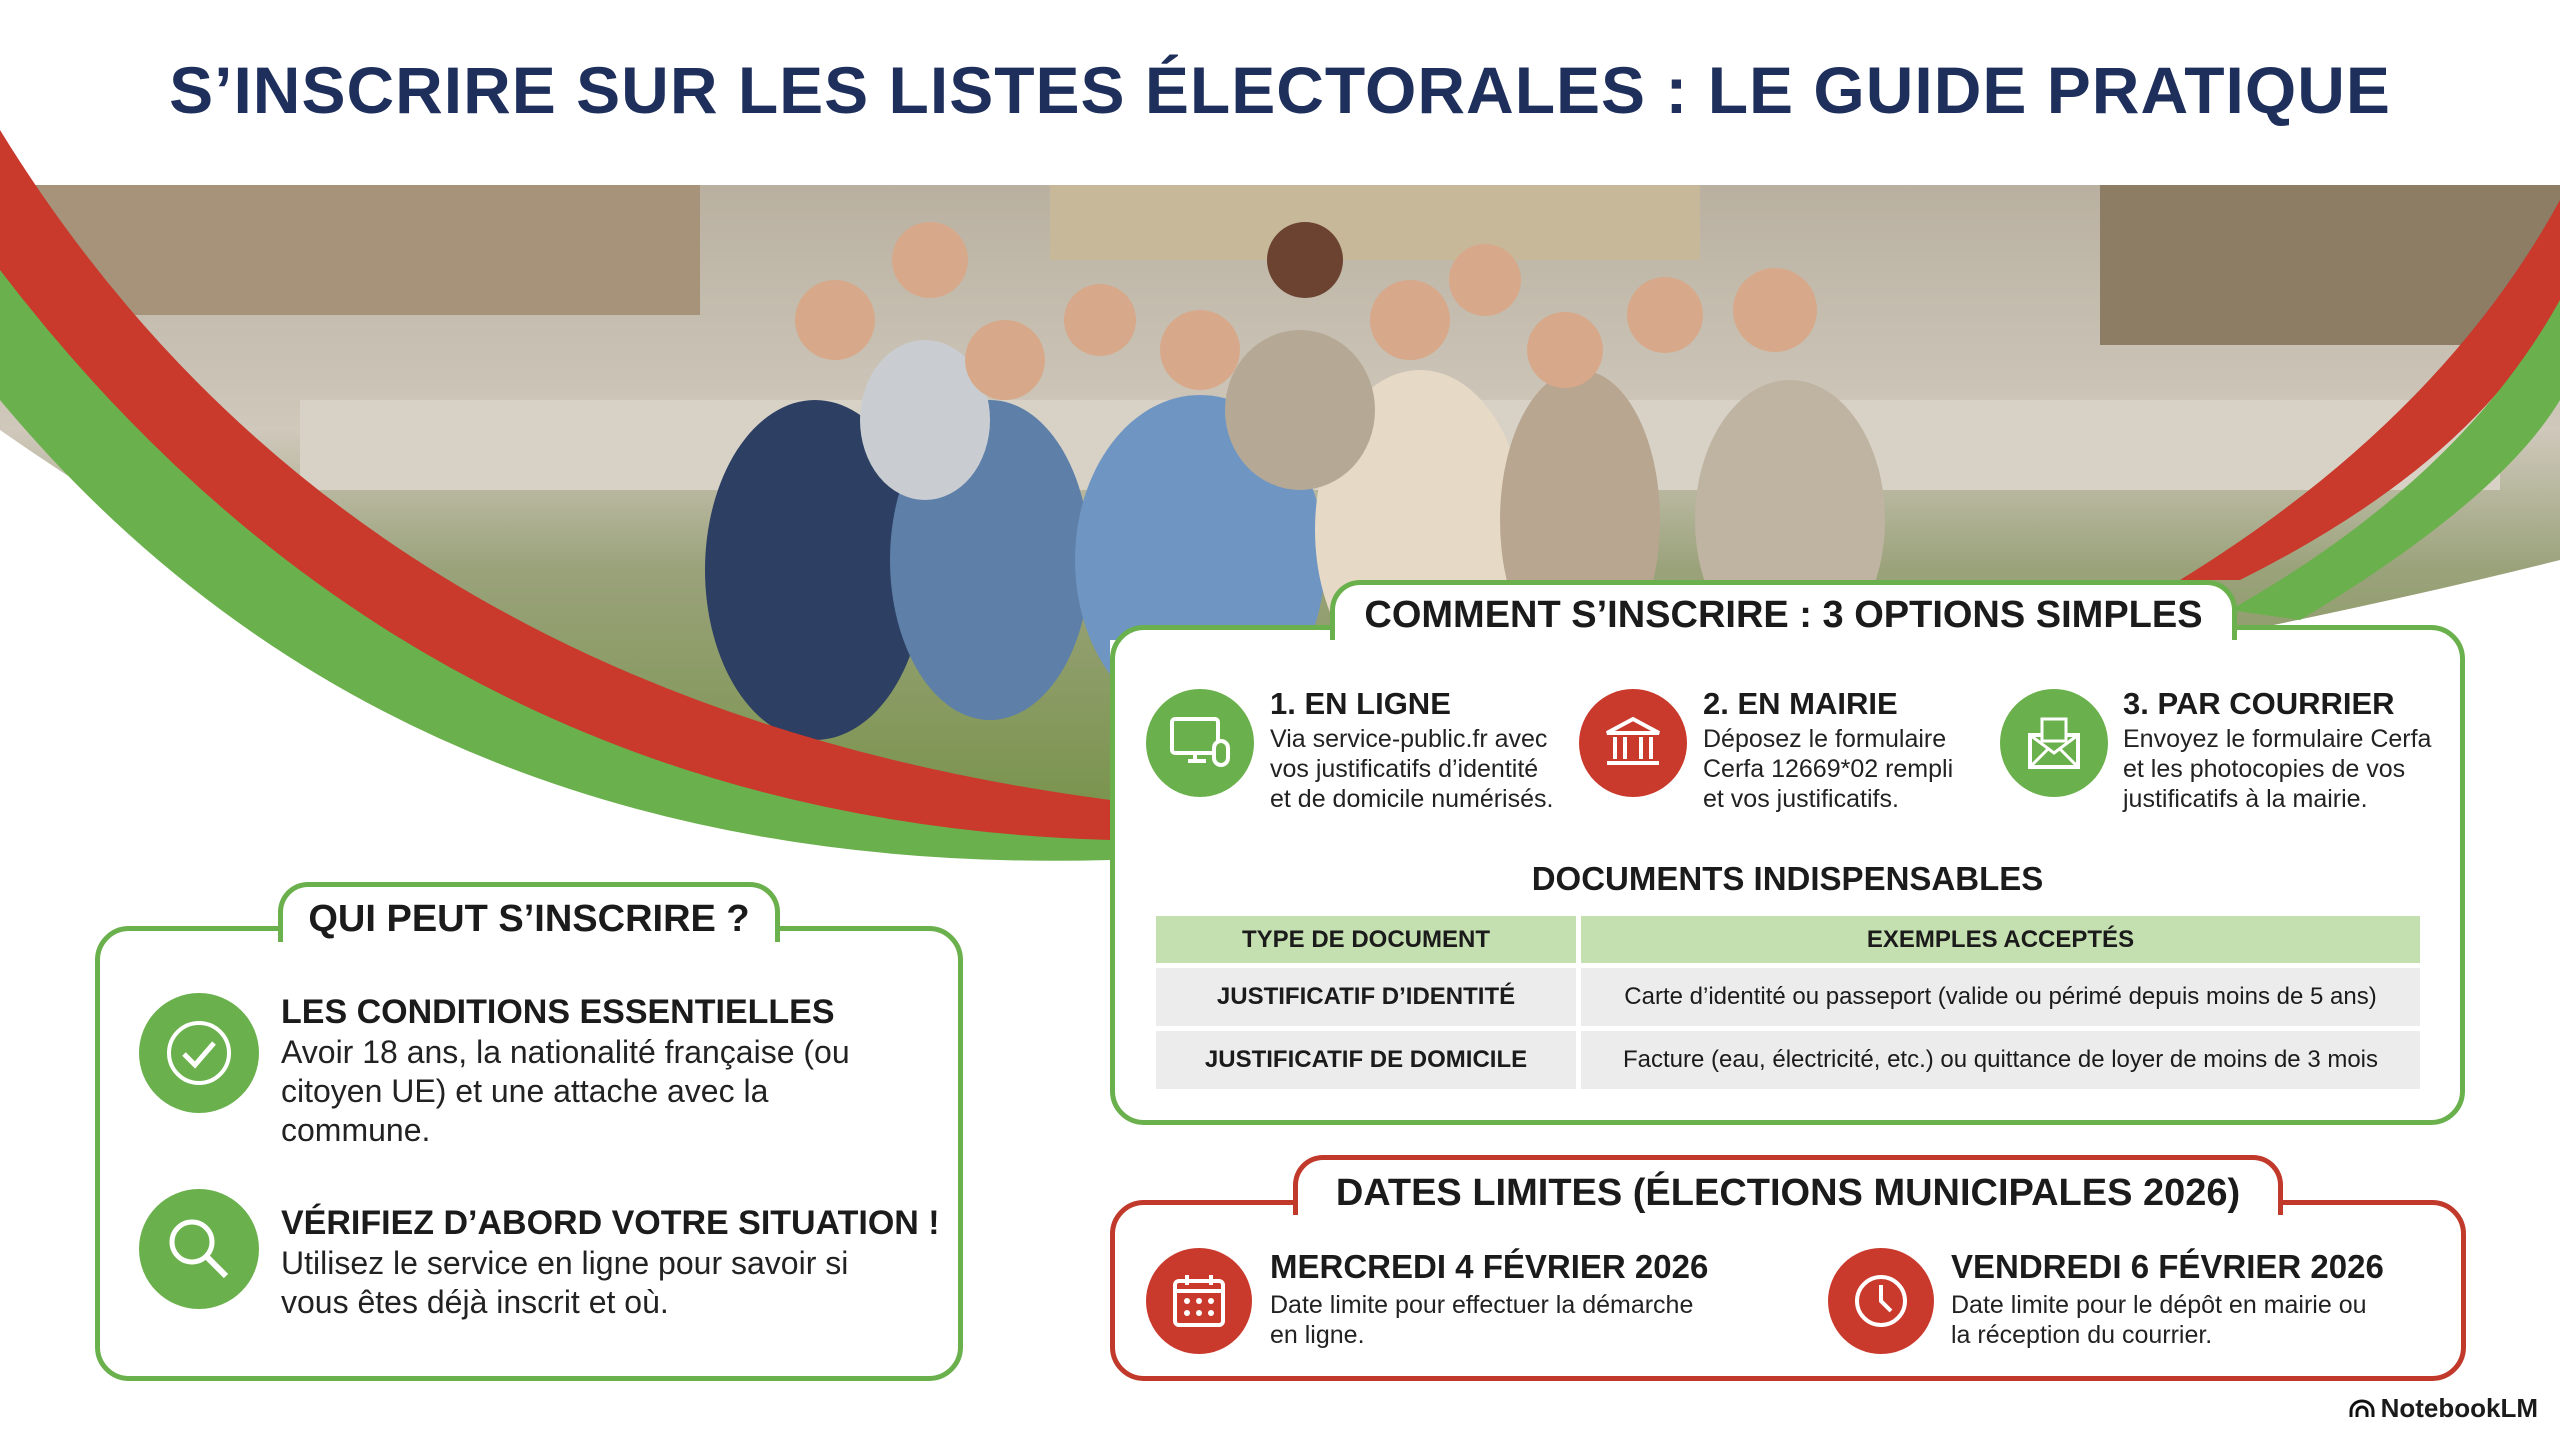 The image size is (2560, 1429). I want to click on table-header: EXEMPLES ACCEPTÉS, so click(2000, 939).